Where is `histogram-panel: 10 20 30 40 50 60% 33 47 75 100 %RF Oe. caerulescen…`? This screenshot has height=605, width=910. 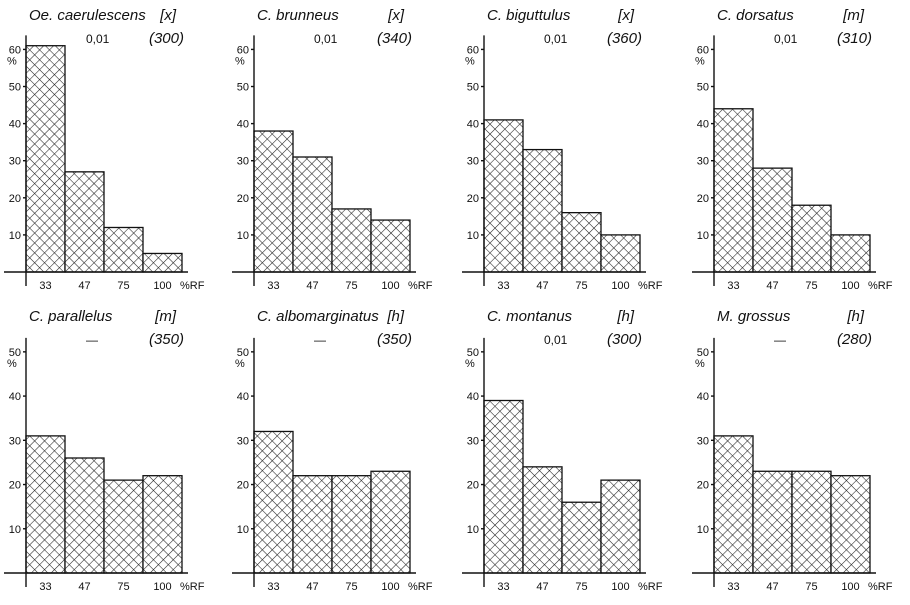 histogram-panel: 10 20 30 40 50 60% 33 47 75 100 %RF Oe. caerulescen… is located at coordinates (104, 149).